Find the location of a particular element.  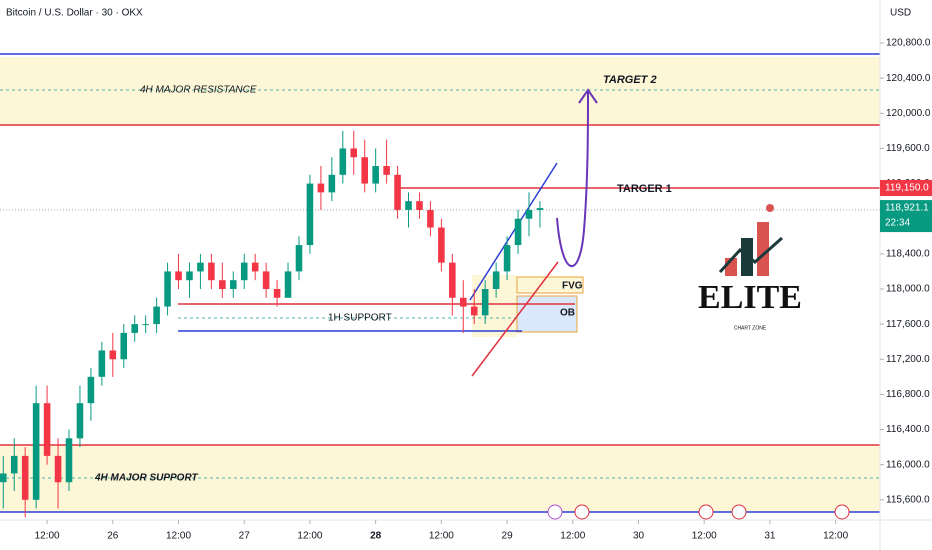

y-tick-label: 120,400.0 is located at coordinates (908, 78).